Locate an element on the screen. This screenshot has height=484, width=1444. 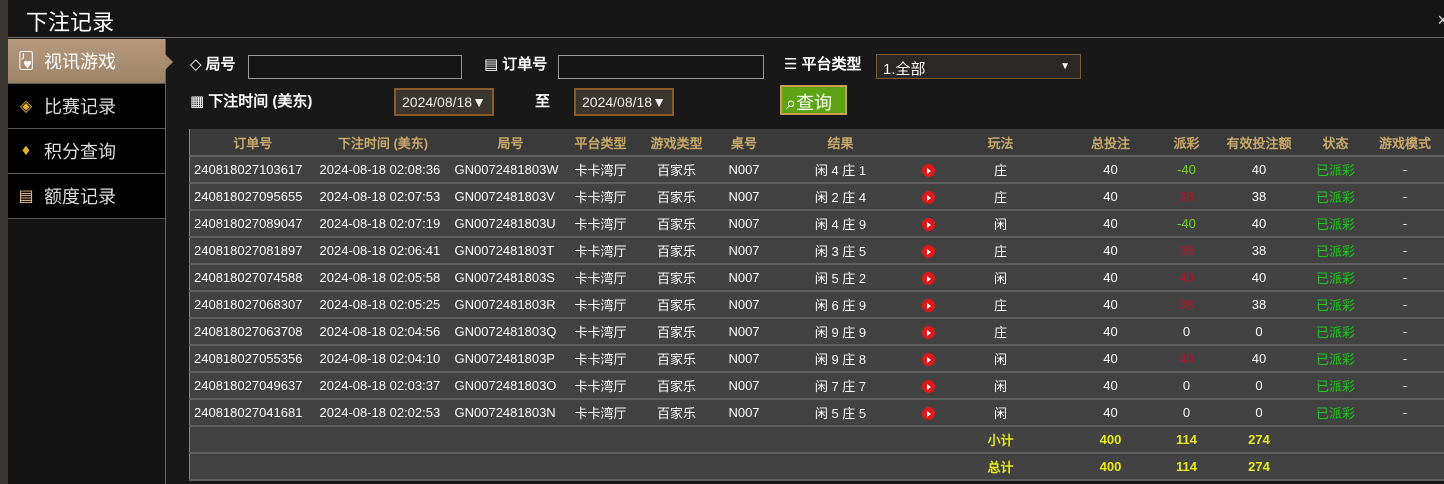
round-id-cell: GN0072481803N is located at coordinates (510, 413).